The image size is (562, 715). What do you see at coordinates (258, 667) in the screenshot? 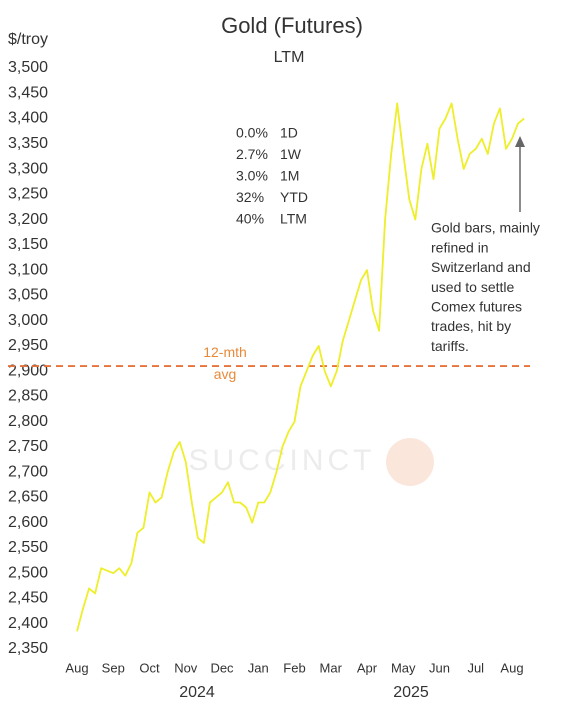
I see `x-tick-label: Jan` at bounding box center [258, 667].